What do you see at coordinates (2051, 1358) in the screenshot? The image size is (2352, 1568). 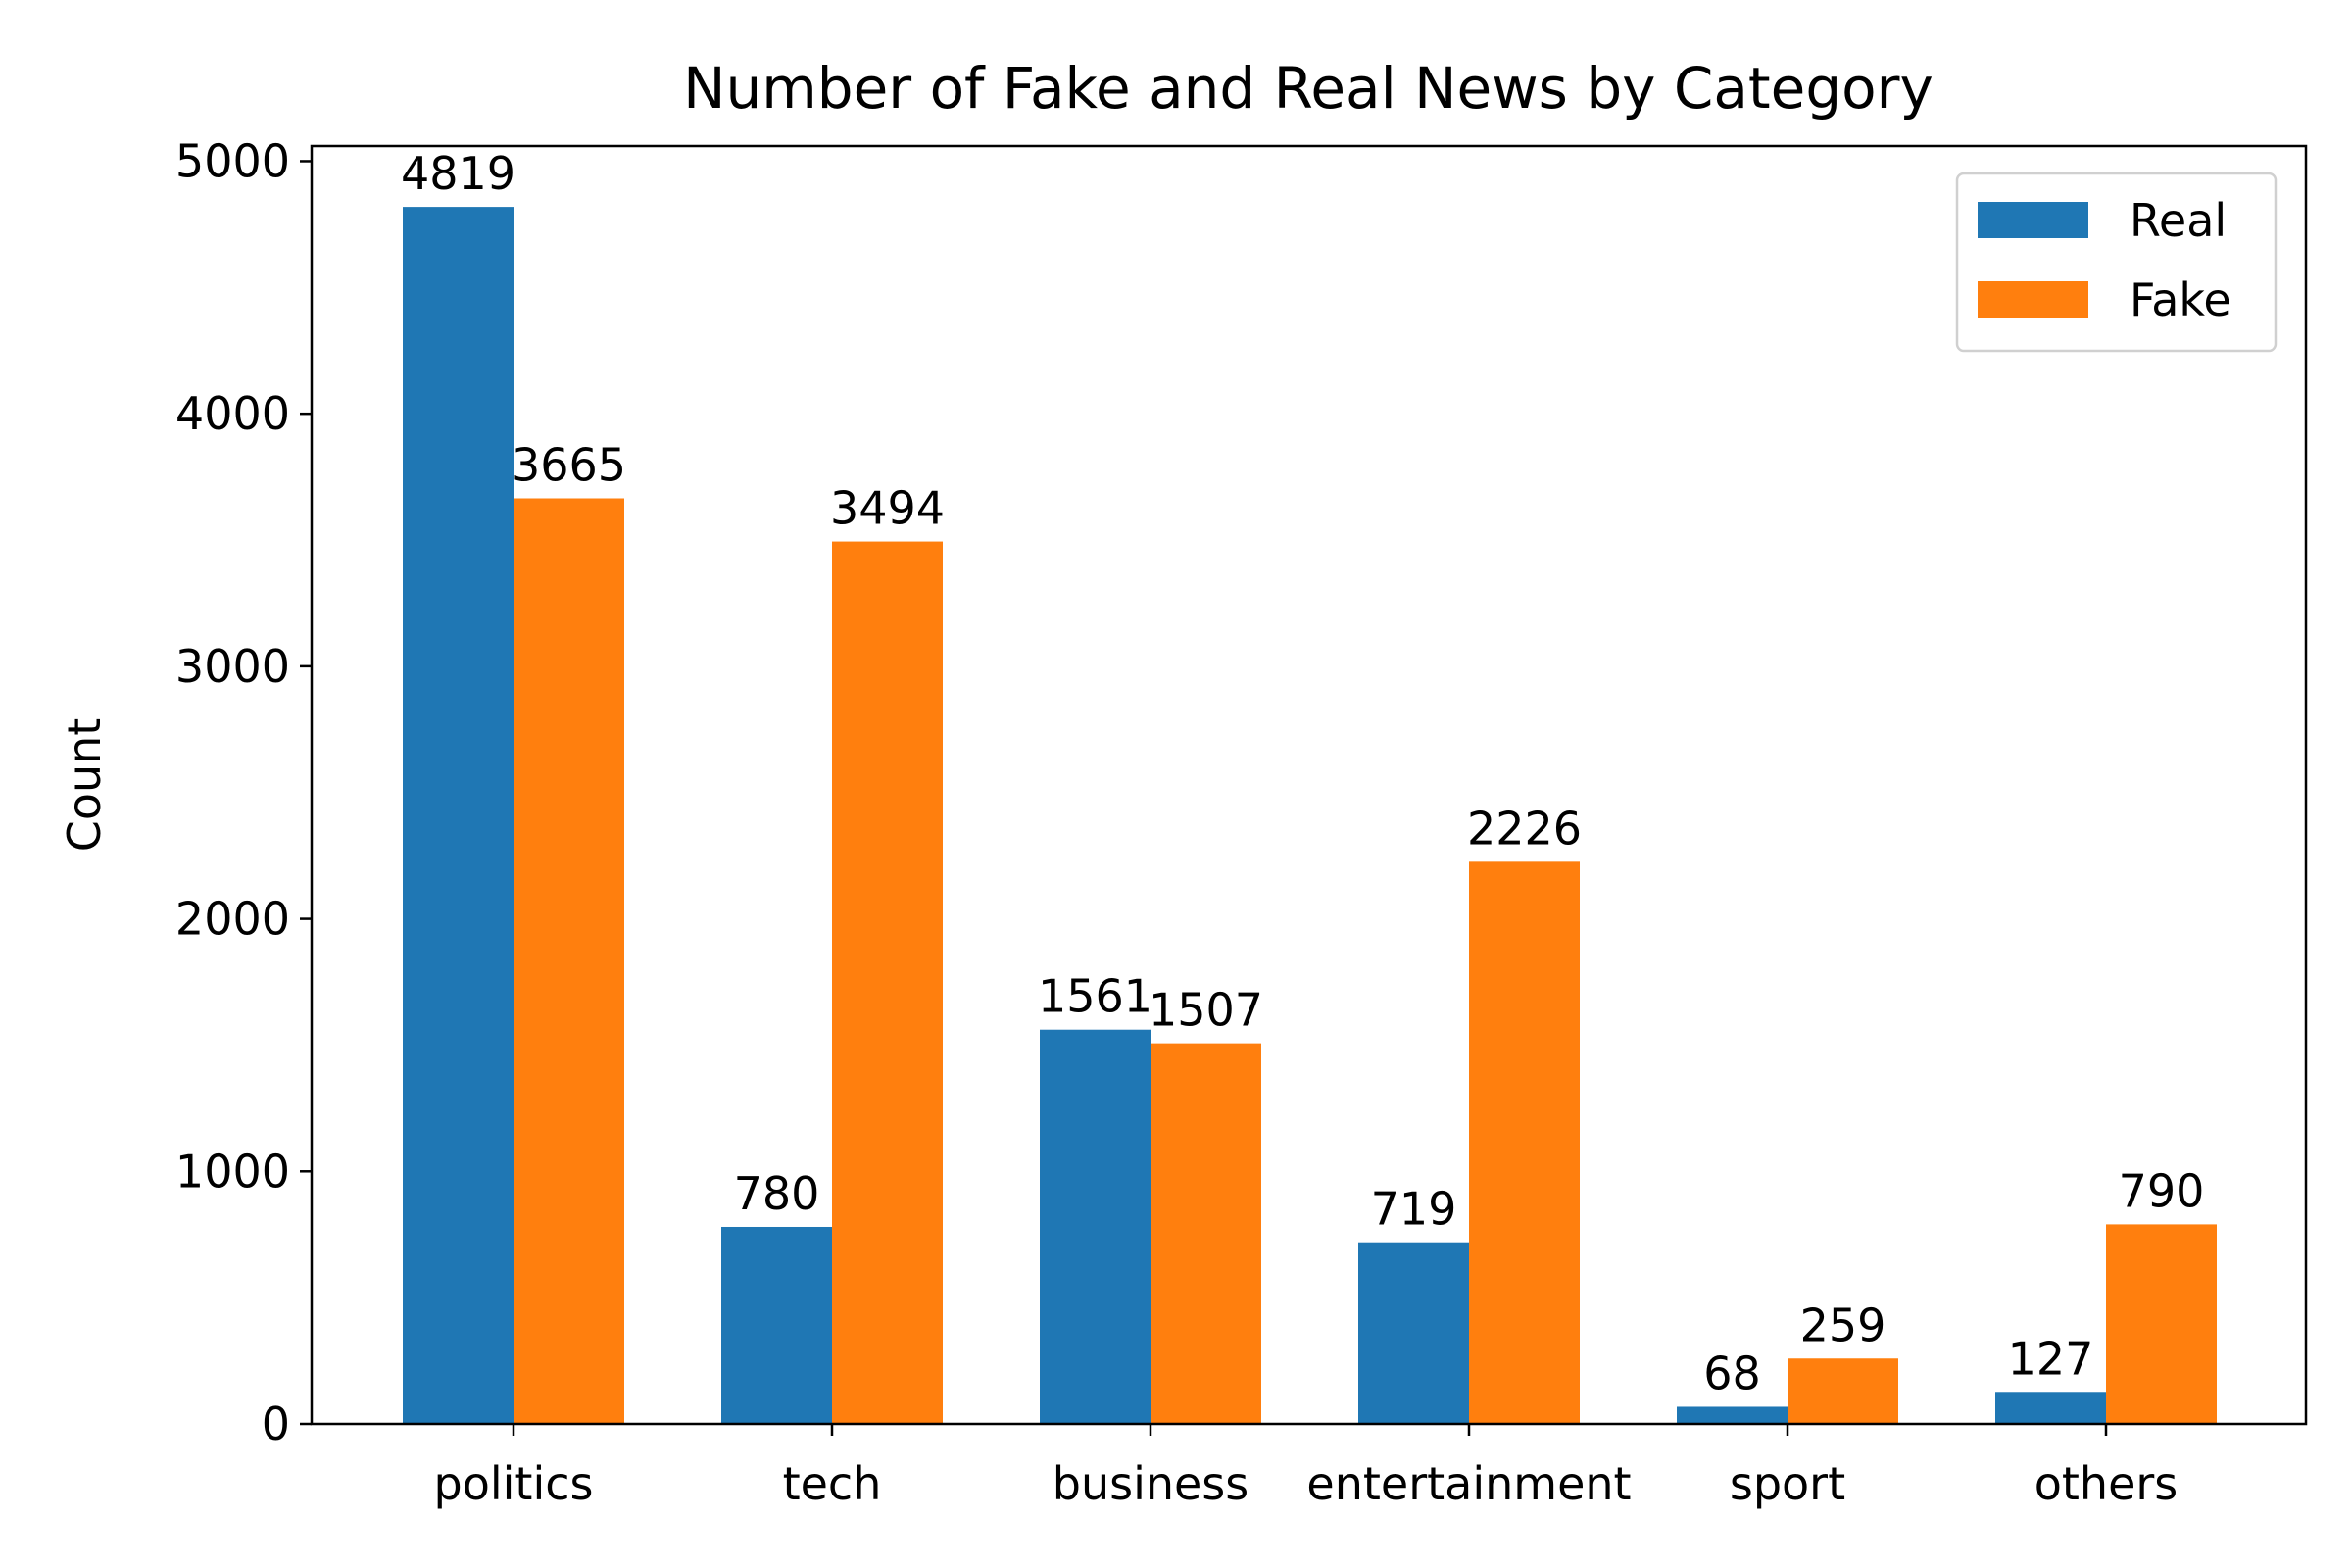 I see `value-label-real-others: 127` at bounding box center [2051, 1358].